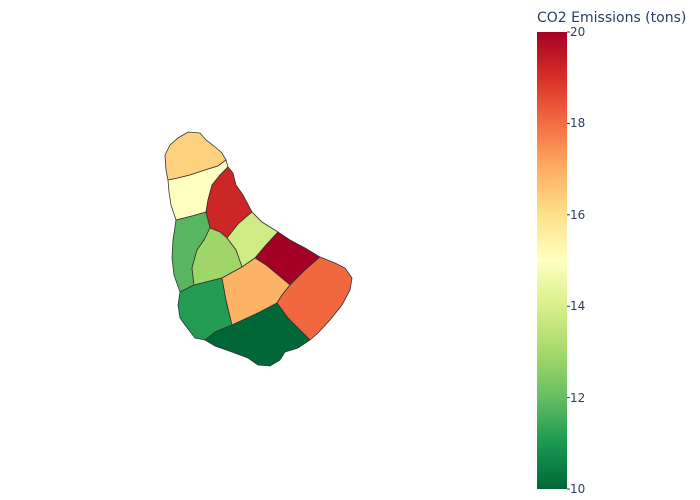 This screenshot has height=500, width=700. Describe the element at coordinates (257, 334) in the screenshot. I see `region-south` at that location.